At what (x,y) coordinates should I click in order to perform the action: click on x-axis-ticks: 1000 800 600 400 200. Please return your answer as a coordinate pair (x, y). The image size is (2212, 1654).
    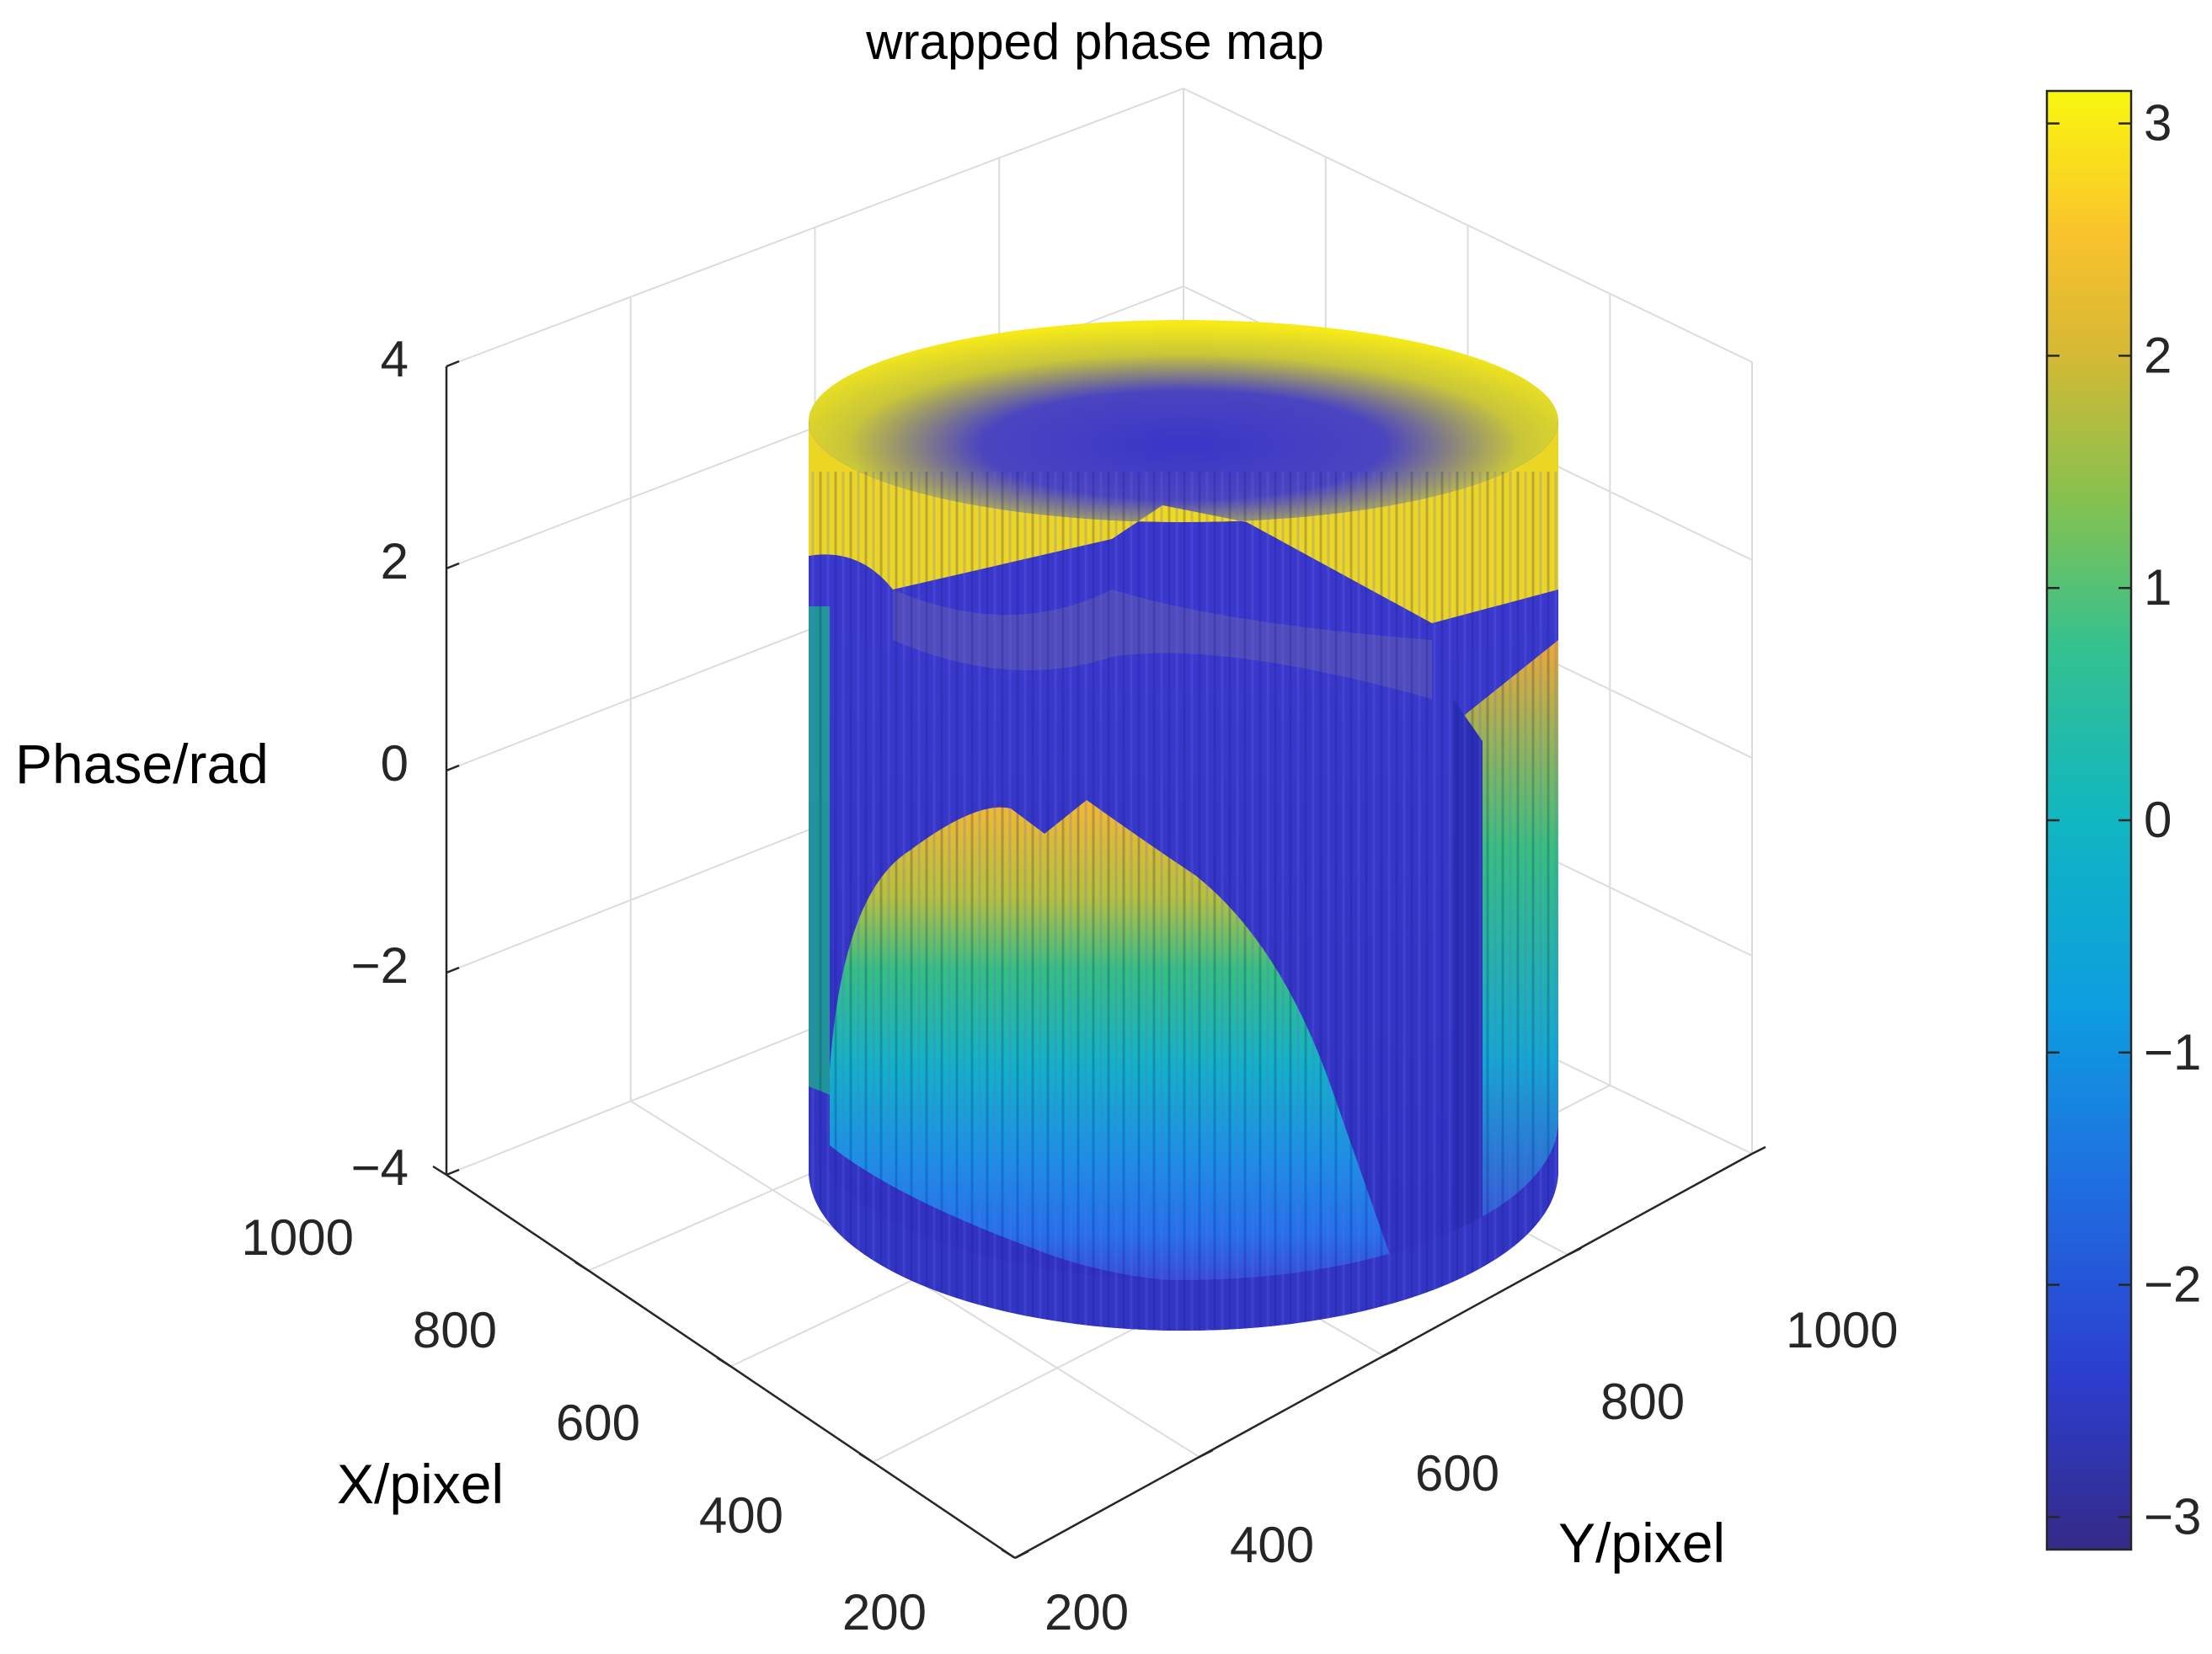
    Looking at the image, I should click on (584, 1425).